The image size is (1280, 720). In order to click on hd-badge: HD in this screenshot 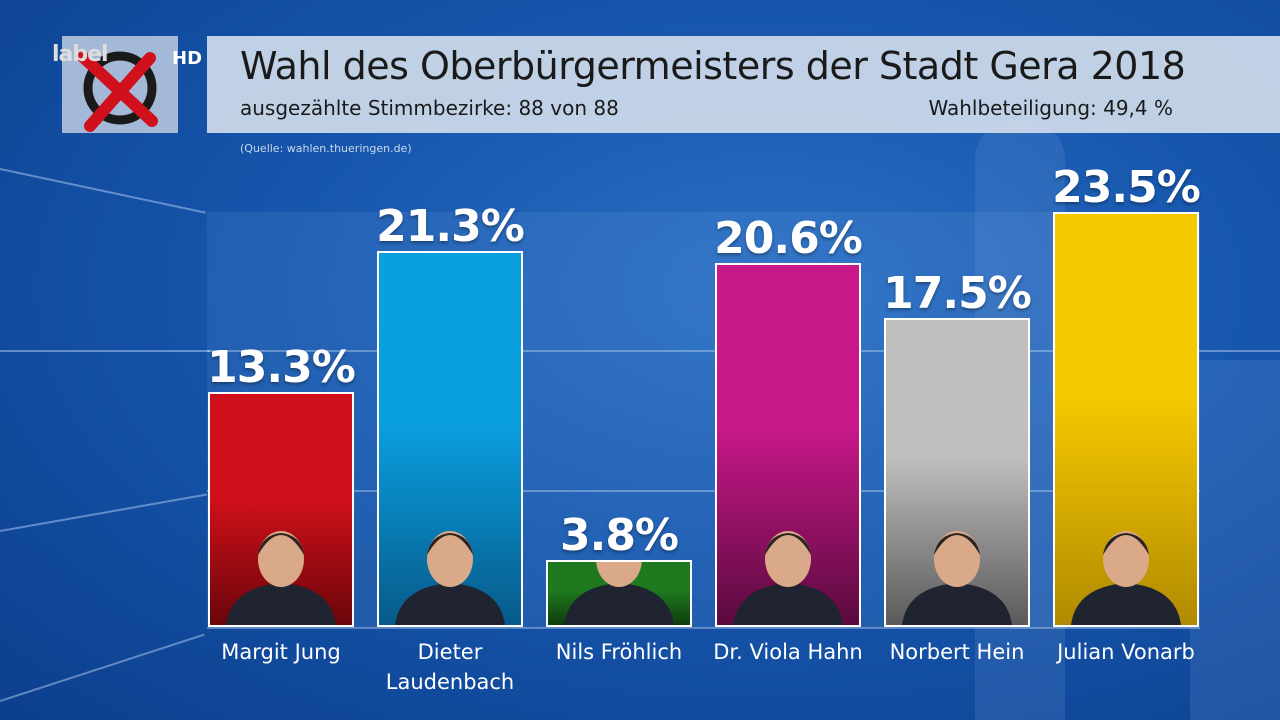, I will do `click(187, 58)`.